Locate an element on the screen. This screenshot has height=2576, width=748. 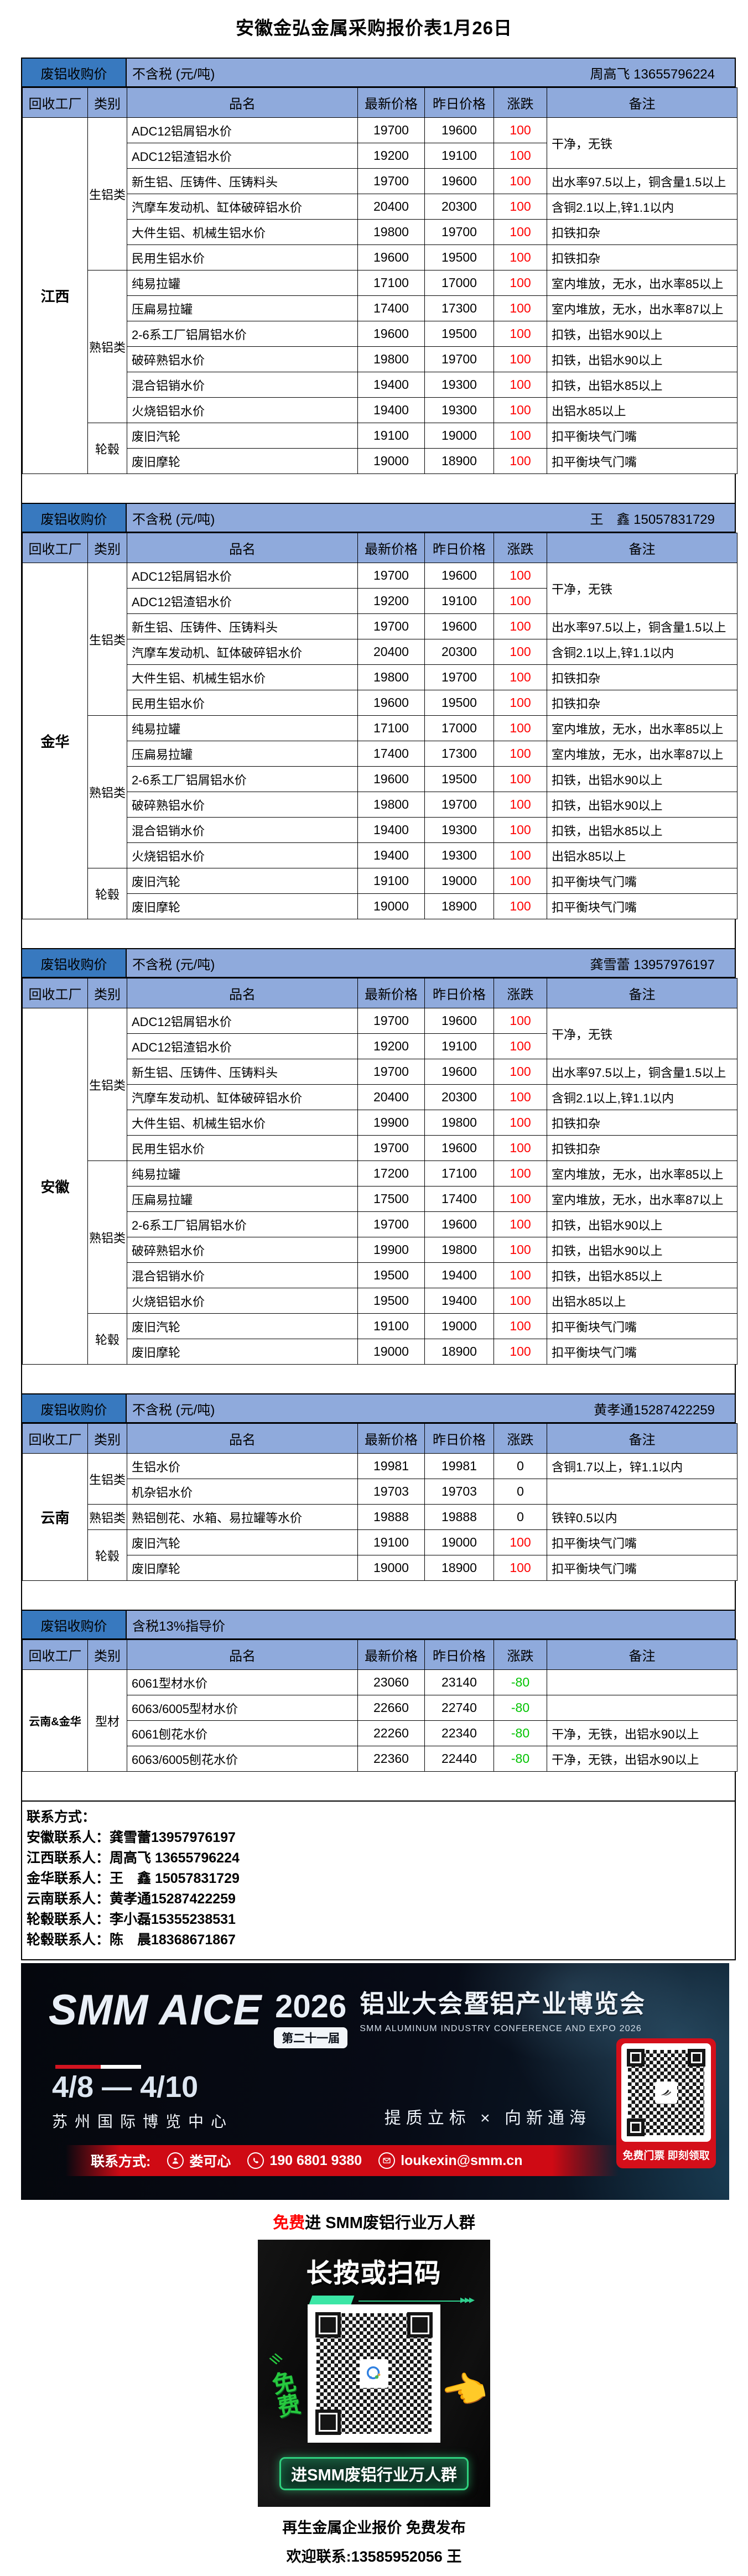
table-row: 2-6系工厂铝屑铝水价 19600 19500 100 扣铁，出铝水90以上 is located at coordinates (380, 779).